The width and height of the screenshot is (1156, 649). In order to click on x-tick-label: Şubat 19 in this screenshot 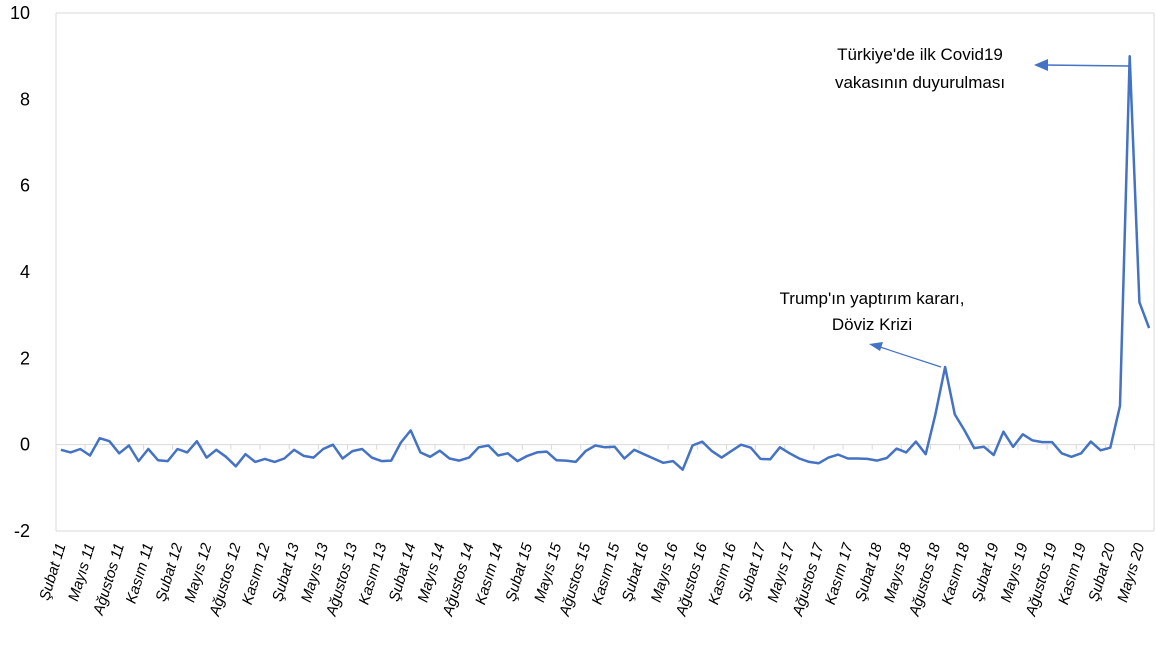, I will do `click(986, 572)`.